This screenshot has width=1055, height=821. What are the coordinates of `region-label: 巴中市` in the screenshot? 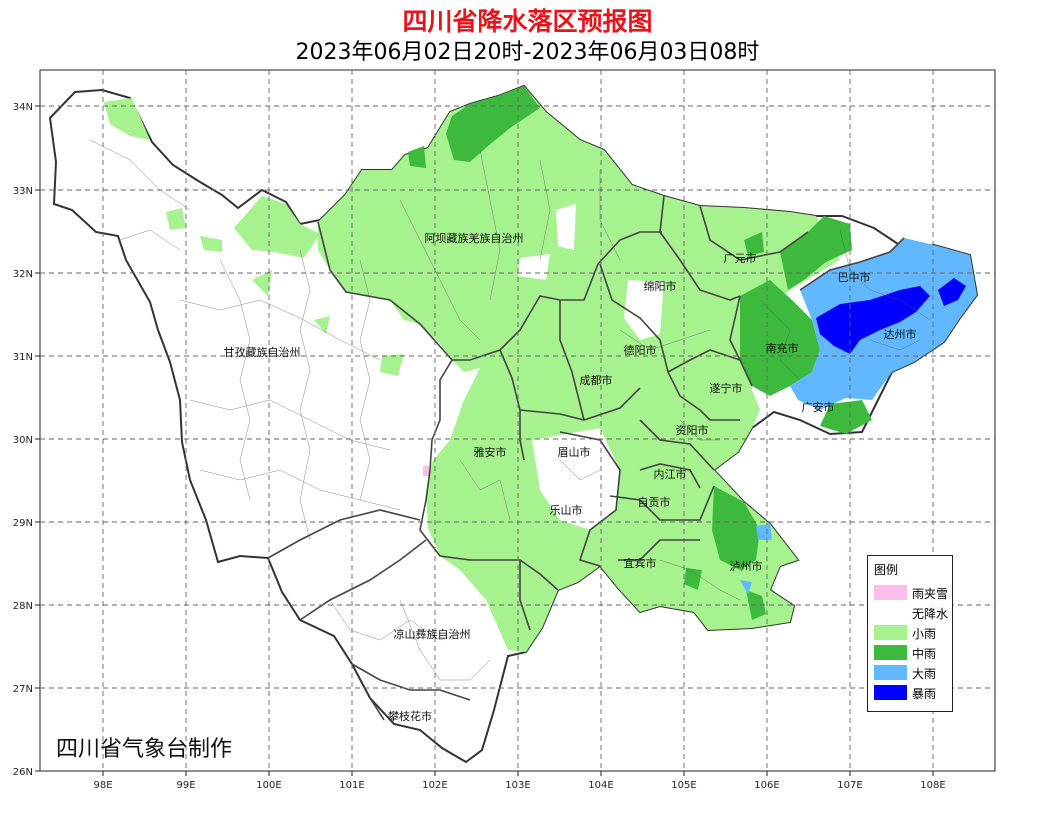 It's located at (854, 277).